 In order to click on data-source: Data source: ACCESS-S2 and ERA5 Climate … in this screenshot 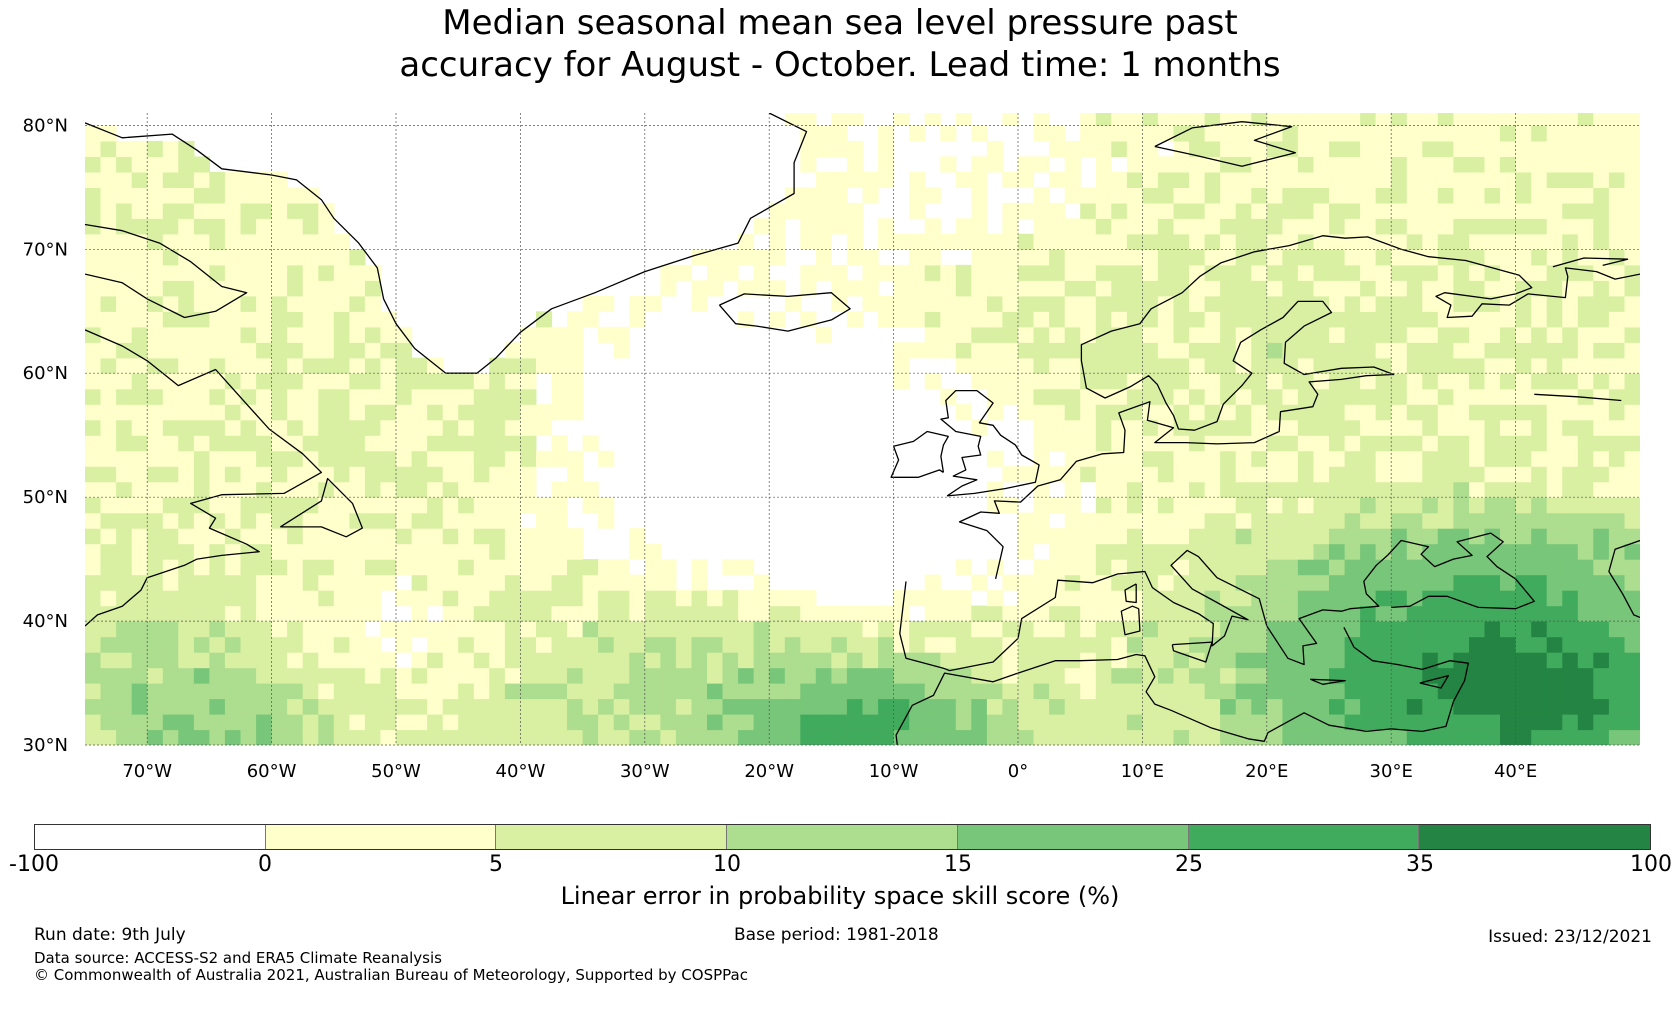, I will do `click(238, 958)`.